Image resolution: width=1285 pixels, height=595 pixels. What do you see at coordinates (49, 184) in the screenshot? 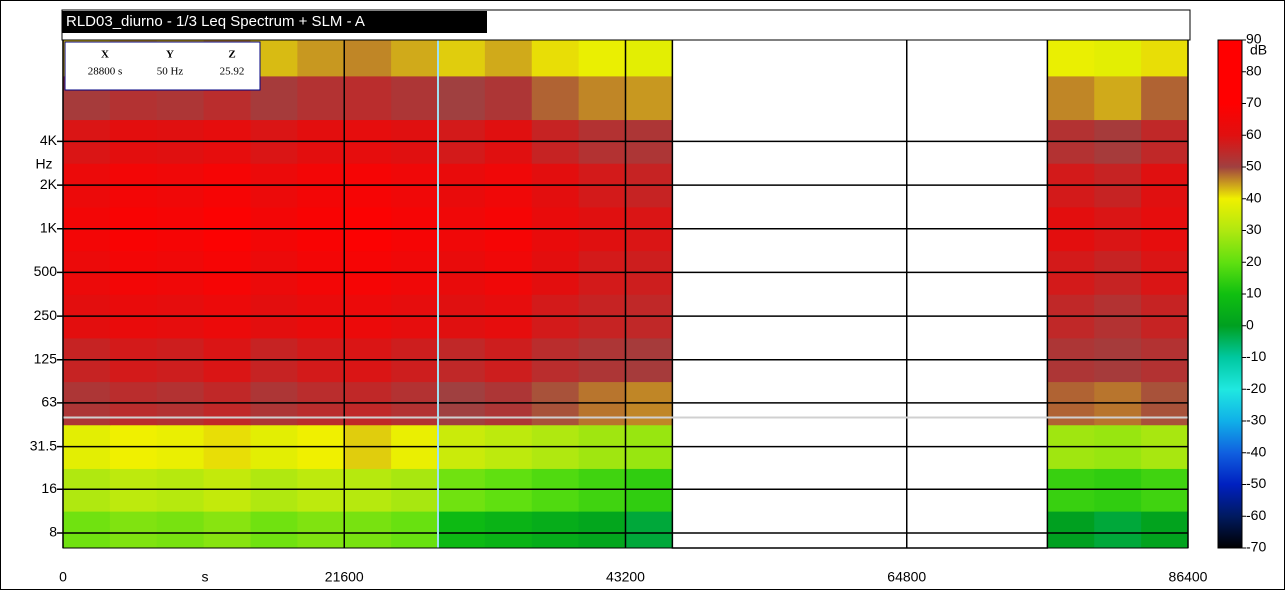
I see `y-tick-label: 2K` at bounding box center [49, 184].